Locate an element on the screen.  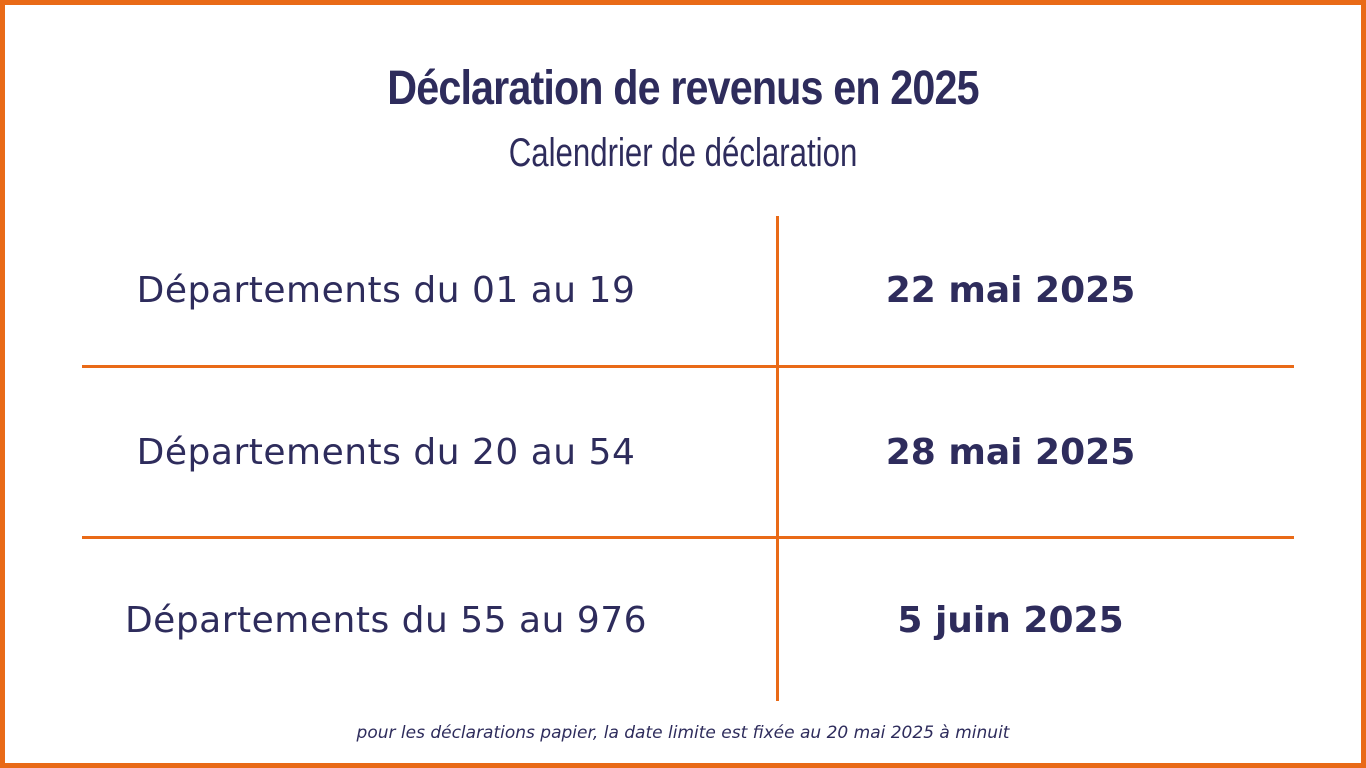
column-divider is located at coordinates (777, 458).